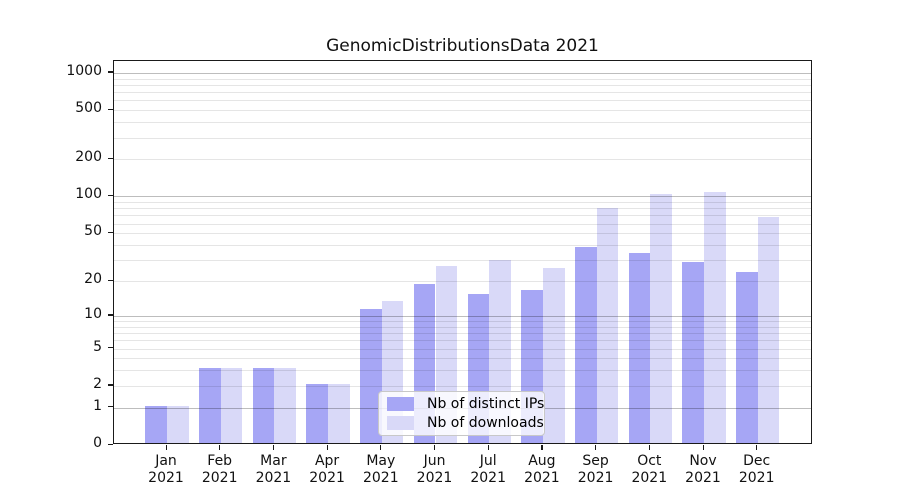 This screenshot has height=500, width=900. What do you see at coordinates (97, 346) in the screenshot?
I see `y-axis-tick-label: 5` at bounding box center [97, 346].